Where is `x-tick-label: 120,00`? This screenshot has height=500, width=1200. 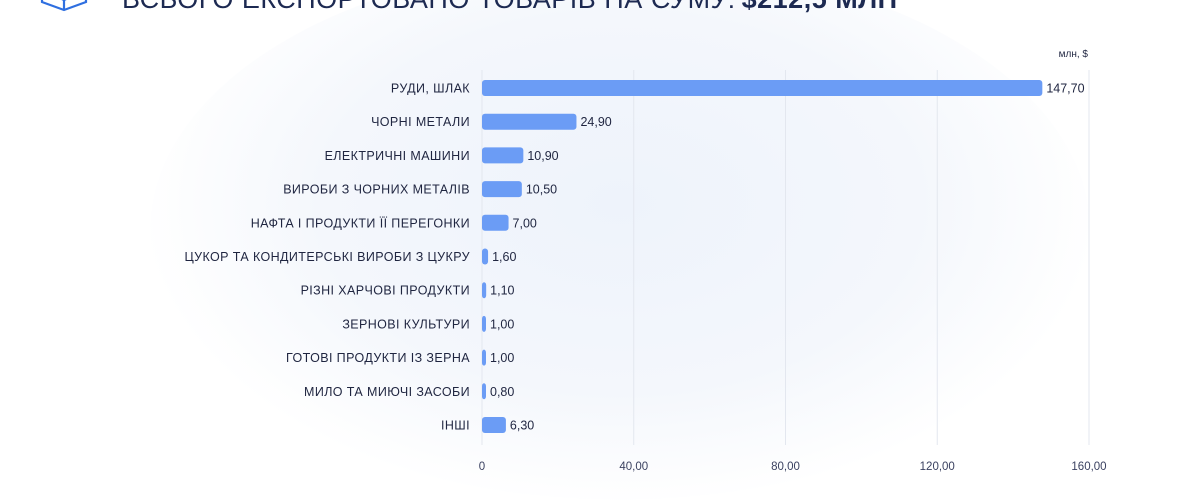
x-tick-label: 120,00 is located at coordinates (937, 467).